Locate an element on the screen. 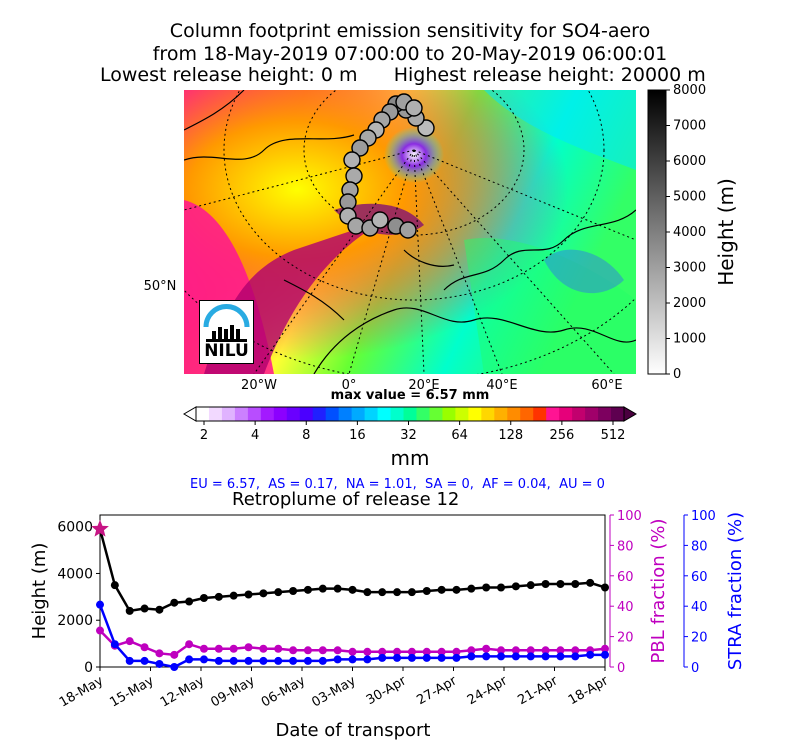  height-colorbar-ticks: 0 1000 2000 3000 4000 5000 6000 7000 8000 is located at coordinates (686, 232).